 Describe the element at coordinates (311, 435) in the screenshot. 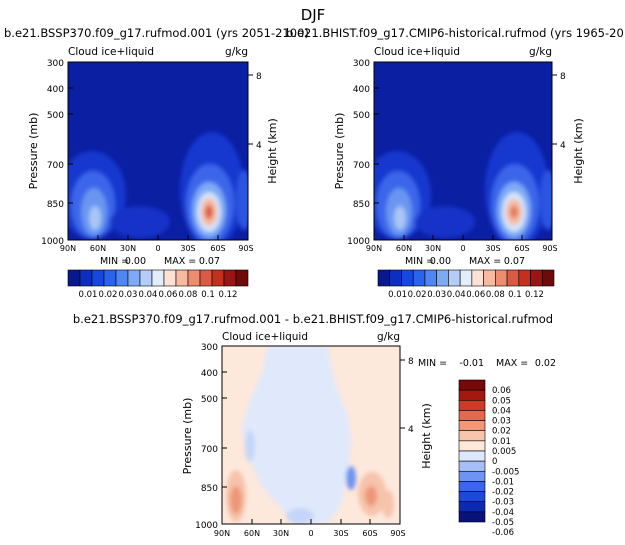

I see `panel-difference-contours` at that location.